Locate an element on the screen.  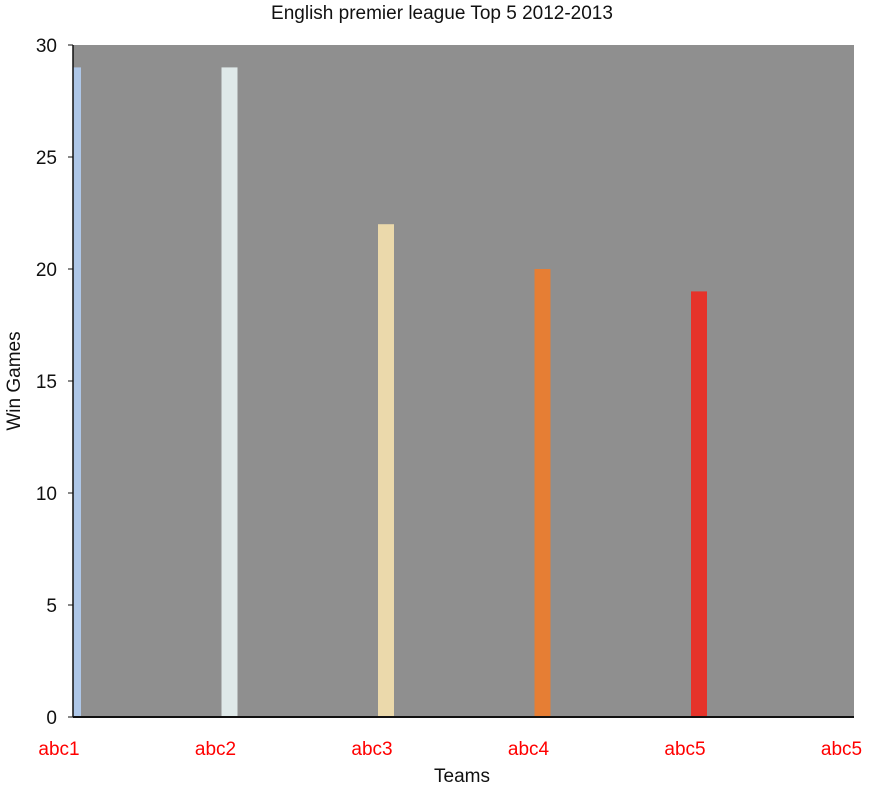
bar-abc1 is located at coordinates (77, 392).